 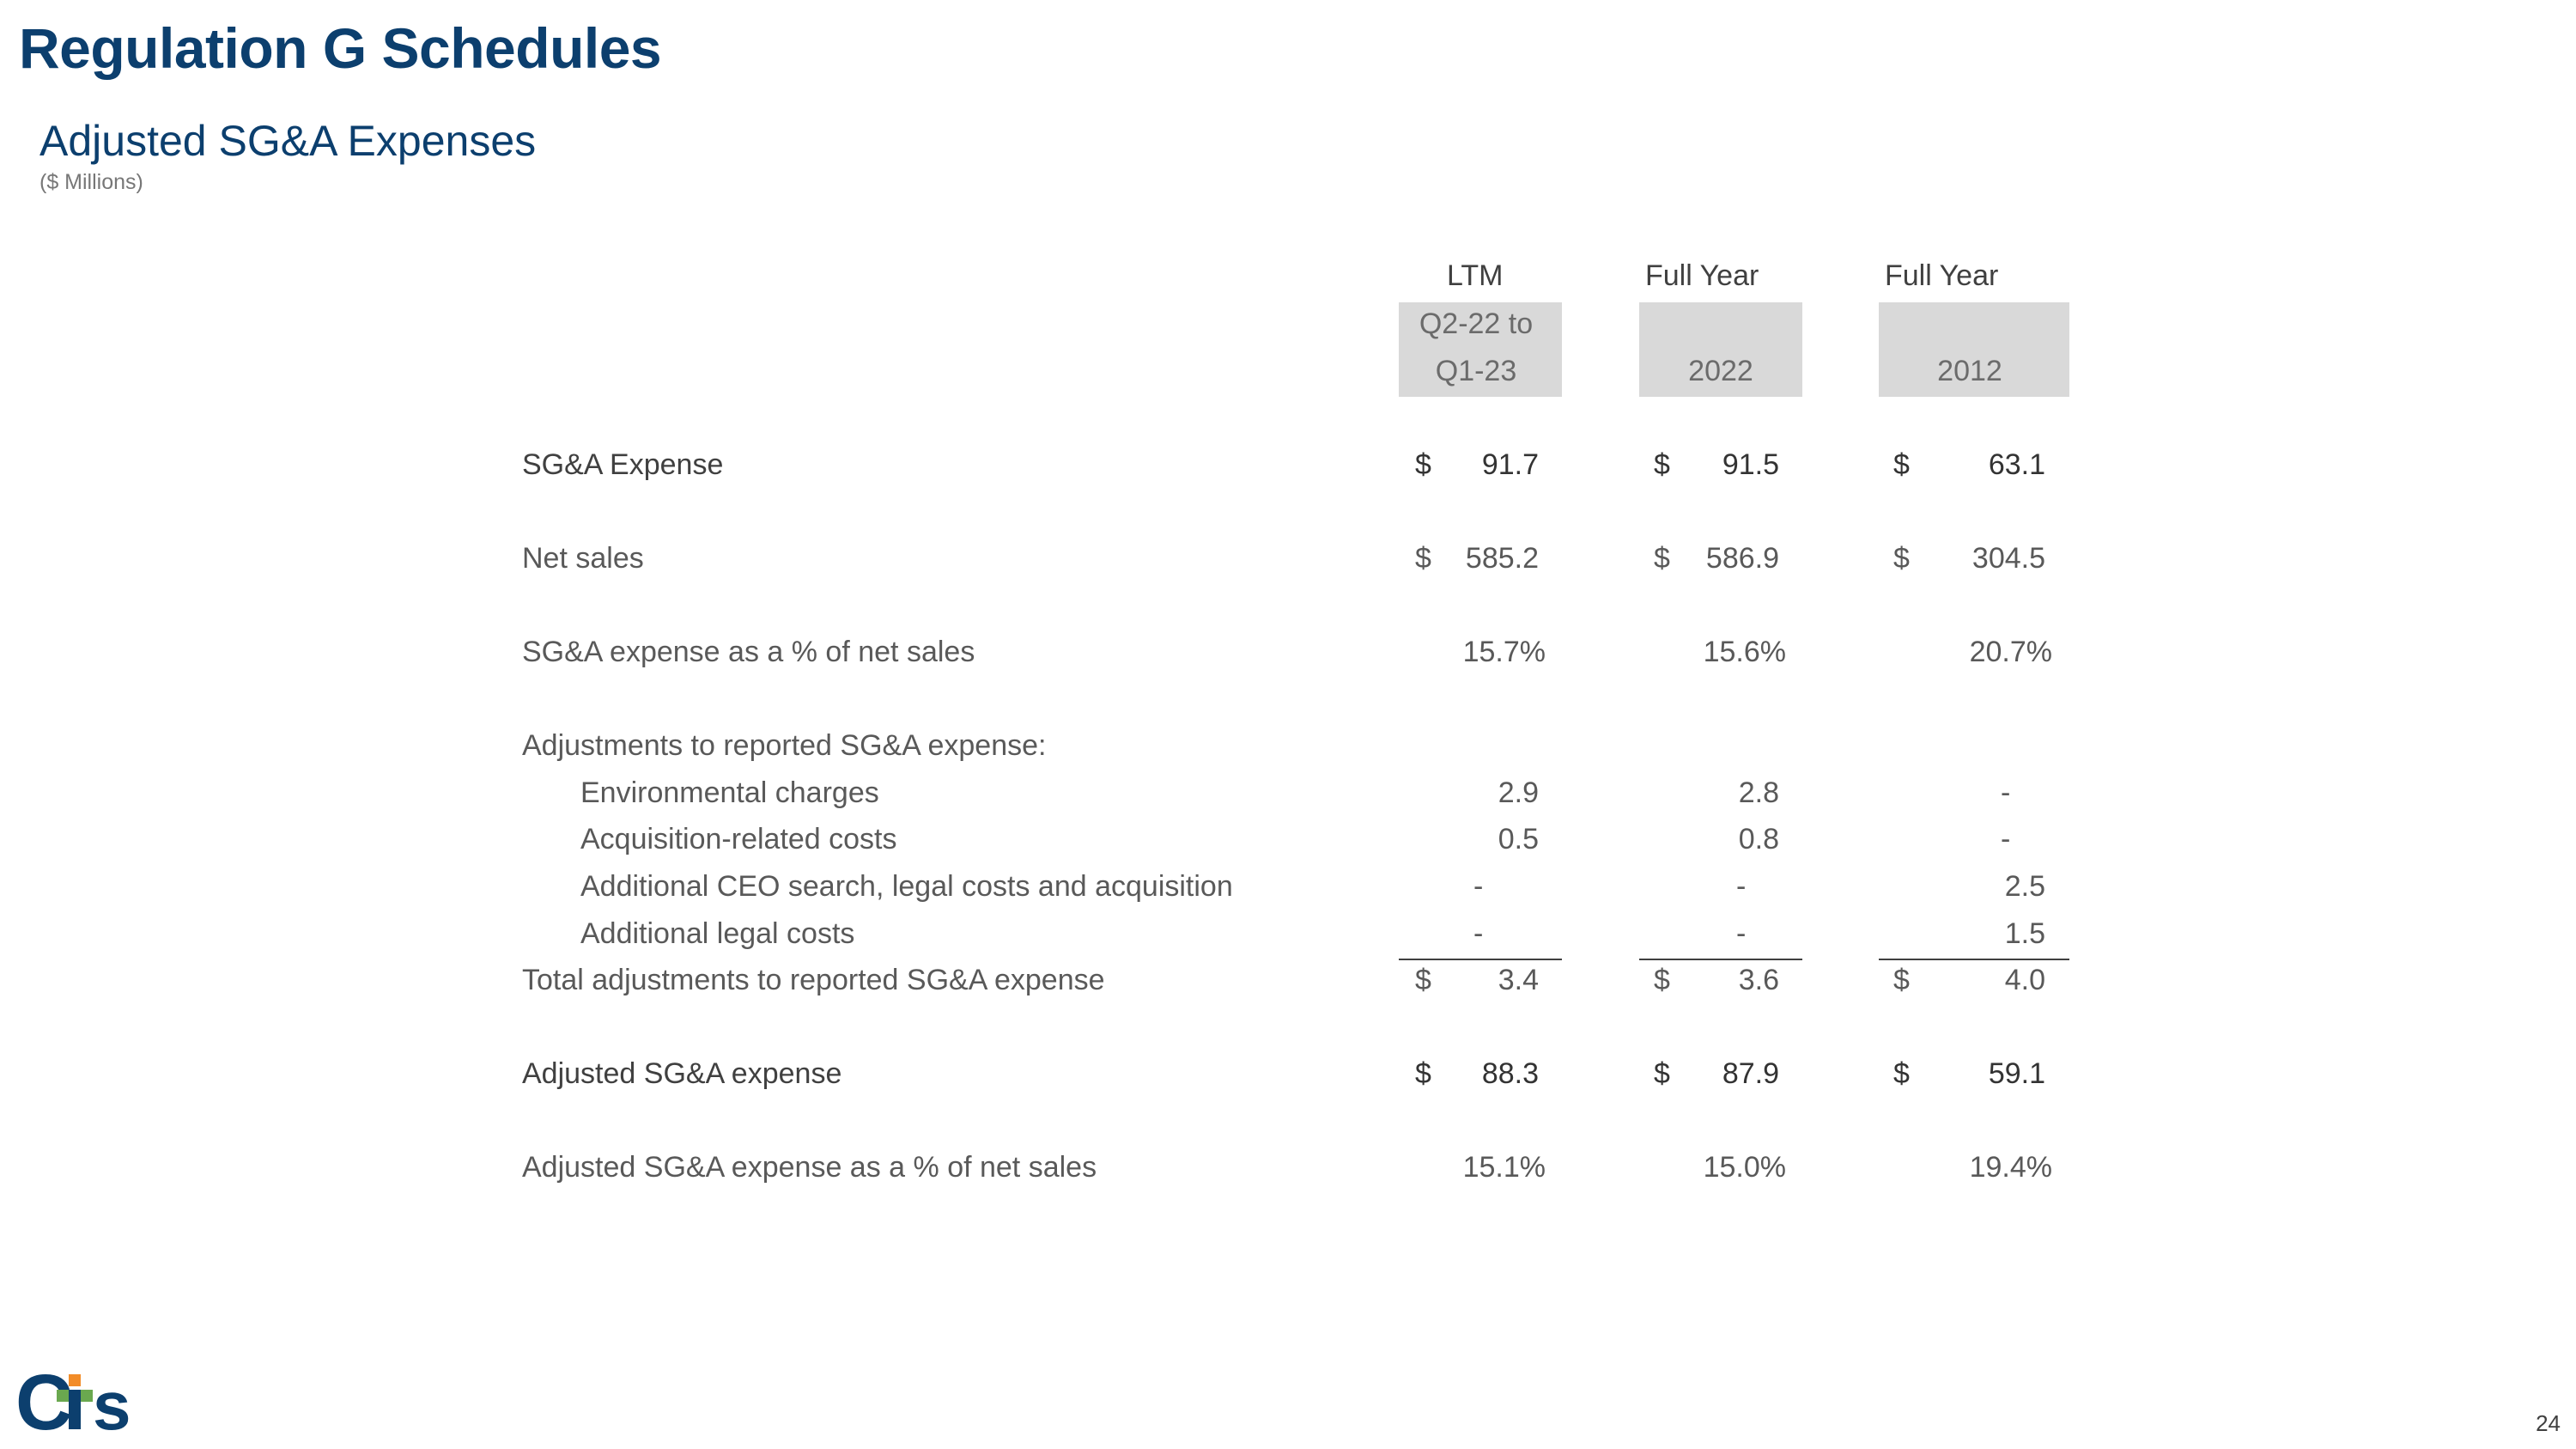 What do you see at coordinates (1902, 980) in the screenshot?
I see `total-adjustments-fy2012-dollar: $` at bounding box center [1902, 980].